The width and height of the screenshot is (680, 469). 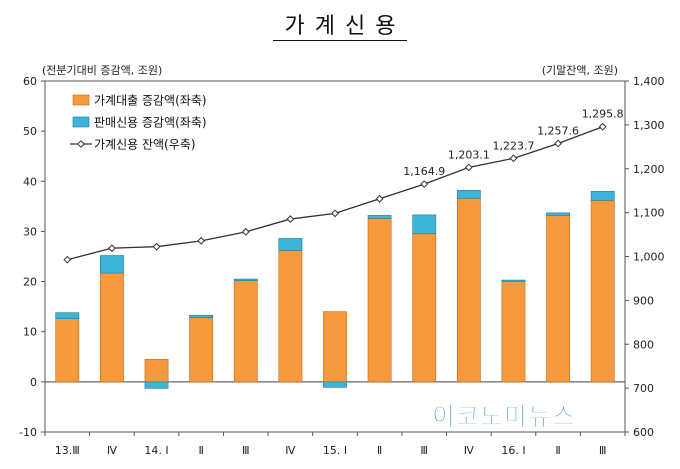 What do you see at coordinates (150, 101) in the screenshot?
I see `legend-label: 가계대출 증감액(좌축)` at bounding box center [150, 101].